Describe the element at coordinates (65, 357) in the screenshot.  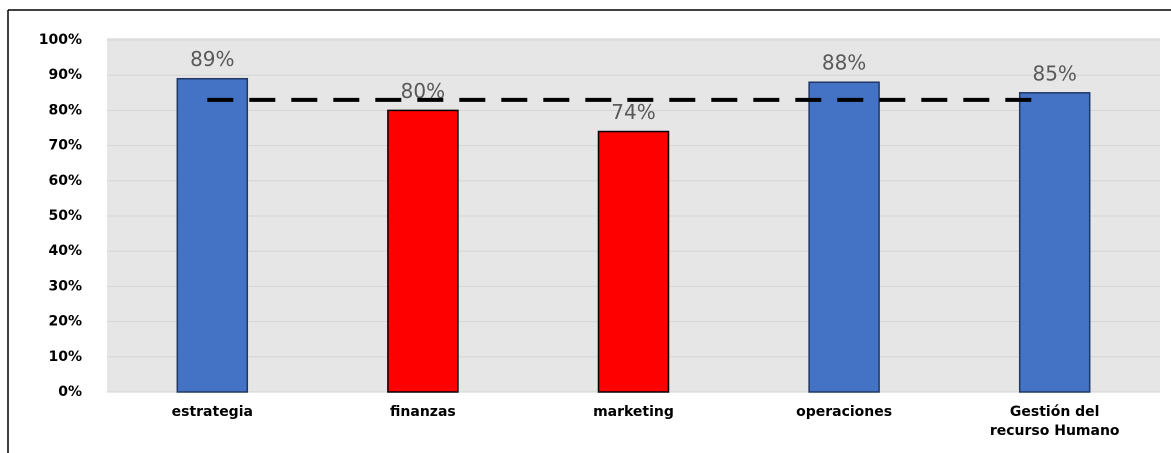
I see `y-tick-label: 10%` at that location.